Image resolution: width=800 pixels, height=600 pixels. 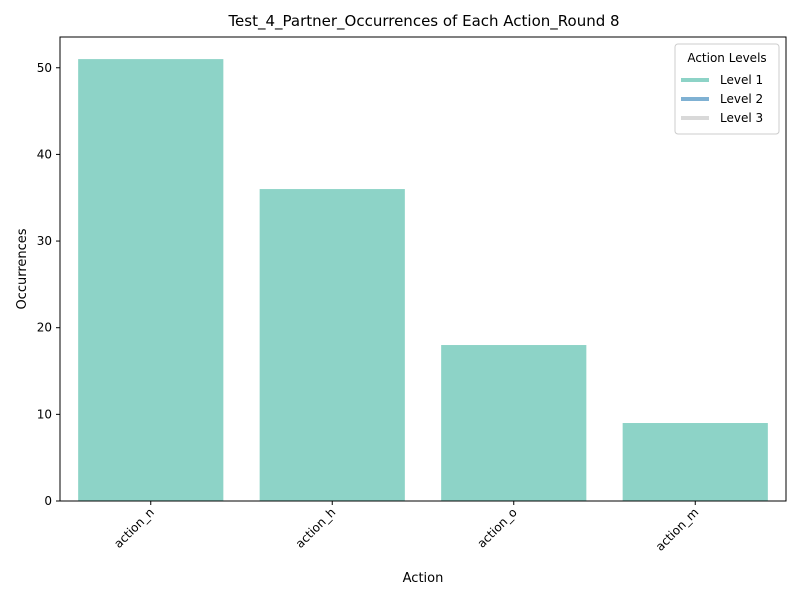 I want to click on x-axis-label: Action, so click(x=423, y=578).